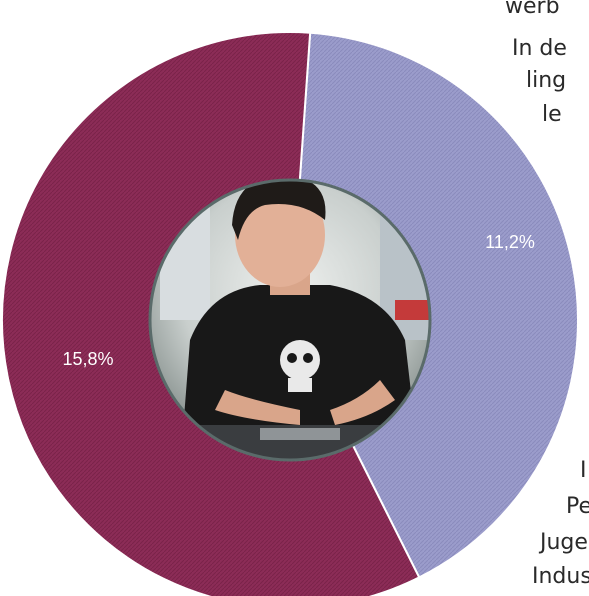 This screenshot has width=589, height=596. What do you see at coordinates (87, 359) in the screenshot?
I see `slice-label-15-8: 15,8%` at bounding box center [87, 359].